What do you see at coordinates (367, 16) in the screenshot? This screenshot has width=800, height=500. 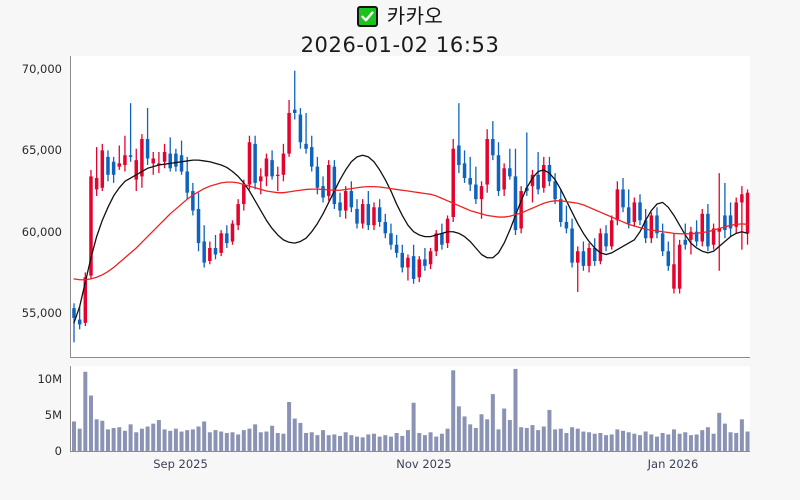 I see `green-check-icon` at bounding box center [367, 16].